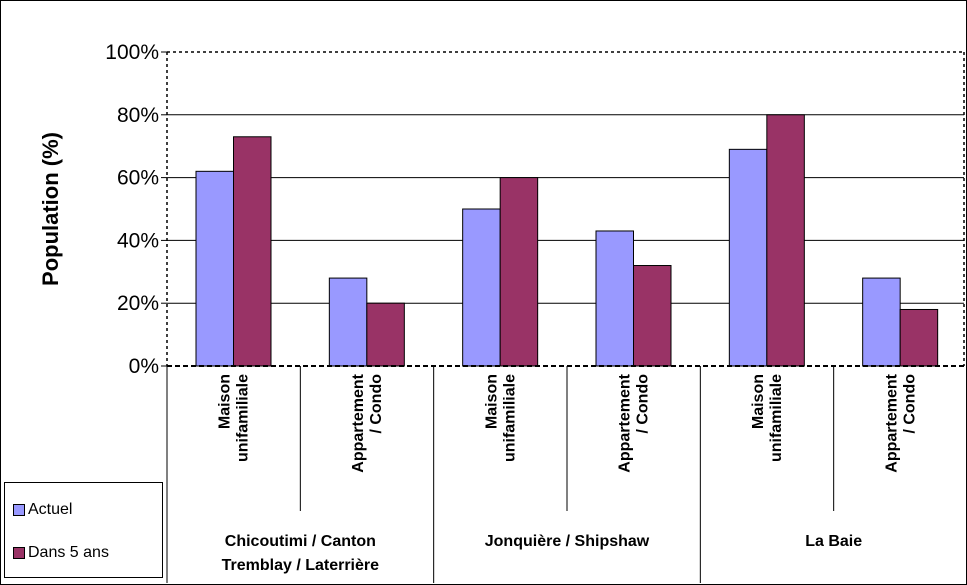 This screenshot has width=967, height=585. What do you see at coordinates (138, 115) in the screenshot?
I see `y-tick-label: 80%` at bounding box center [138, 115].